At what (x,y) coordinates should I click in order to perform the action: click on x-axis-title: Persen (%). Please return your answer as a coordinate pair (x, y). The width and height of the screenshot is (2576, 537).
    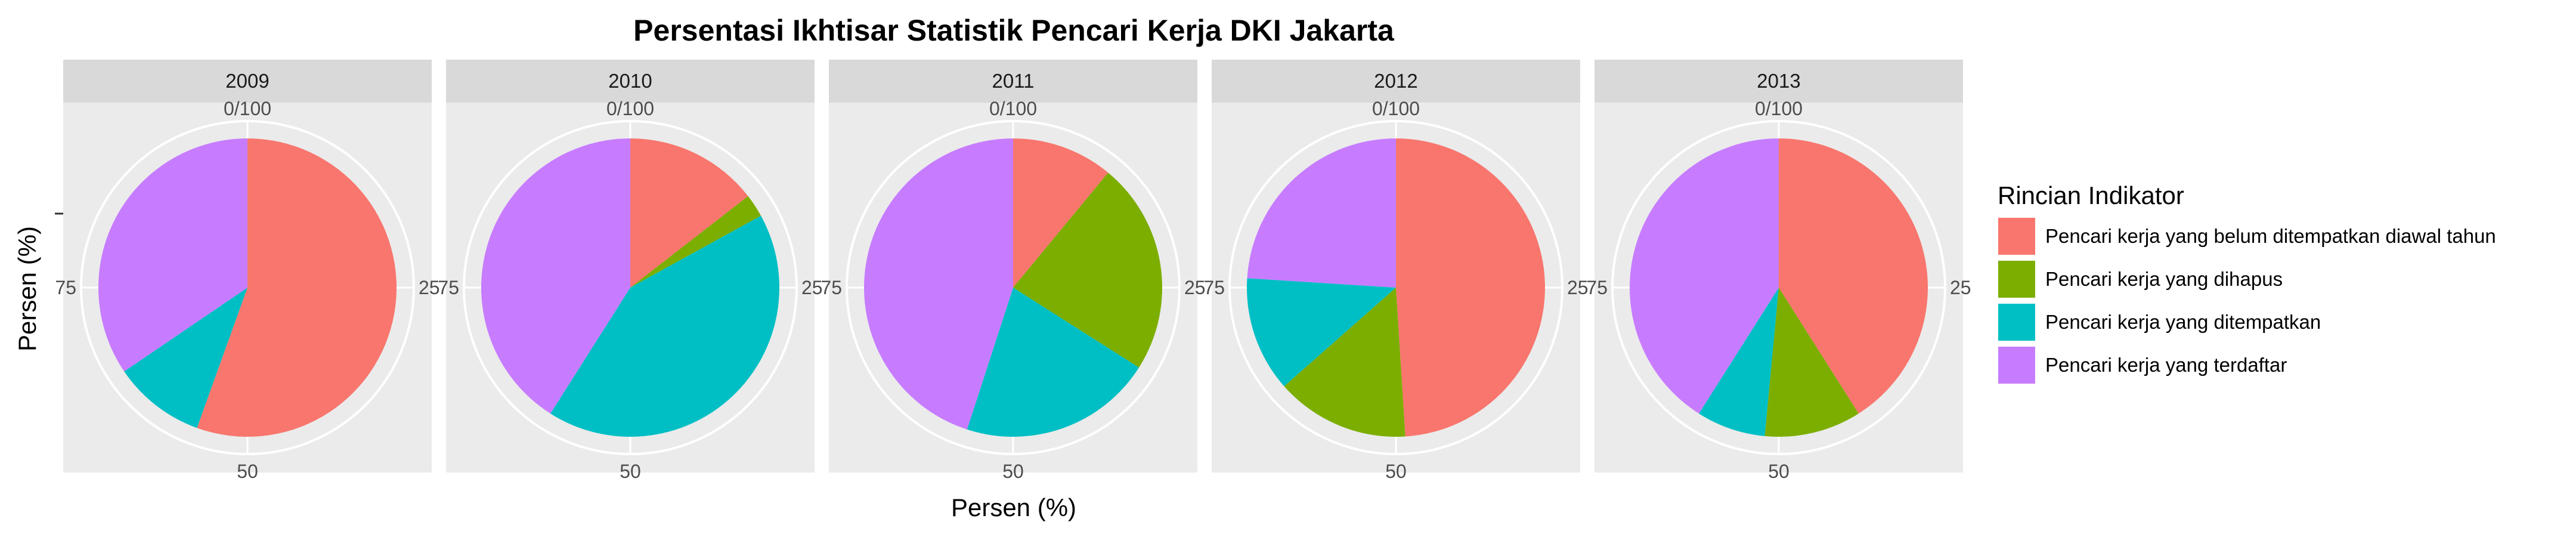
    Looking at the image, I should click on (1013, 507).